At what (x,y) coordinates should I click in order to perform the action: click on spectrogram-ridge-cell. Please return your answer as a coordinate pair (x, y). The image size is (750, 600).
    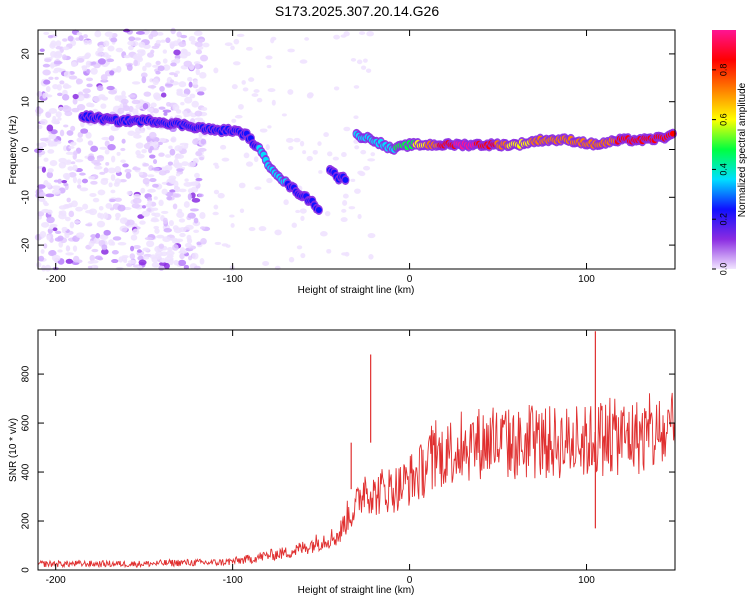
    Looking at the image, I should click on (318, 210).